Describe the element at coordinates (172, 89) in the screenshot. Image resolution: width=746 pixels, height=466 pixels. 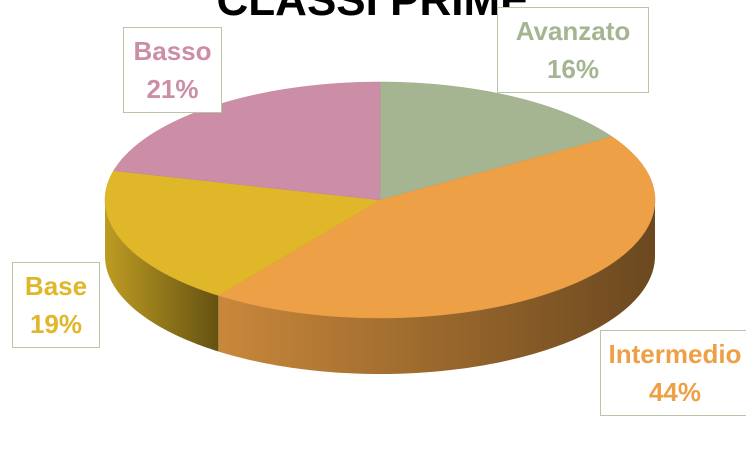
I see `value-label: 21%` at that location.